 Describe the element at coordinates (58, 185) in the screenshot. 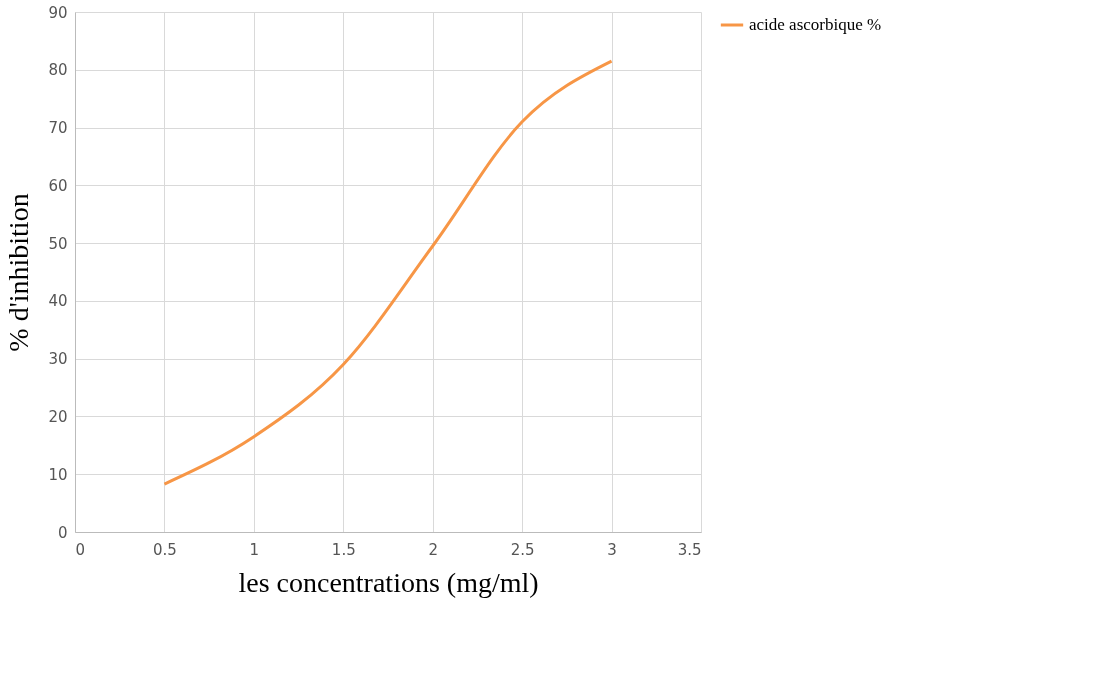

I see `y-tick-label: 60` at that location.